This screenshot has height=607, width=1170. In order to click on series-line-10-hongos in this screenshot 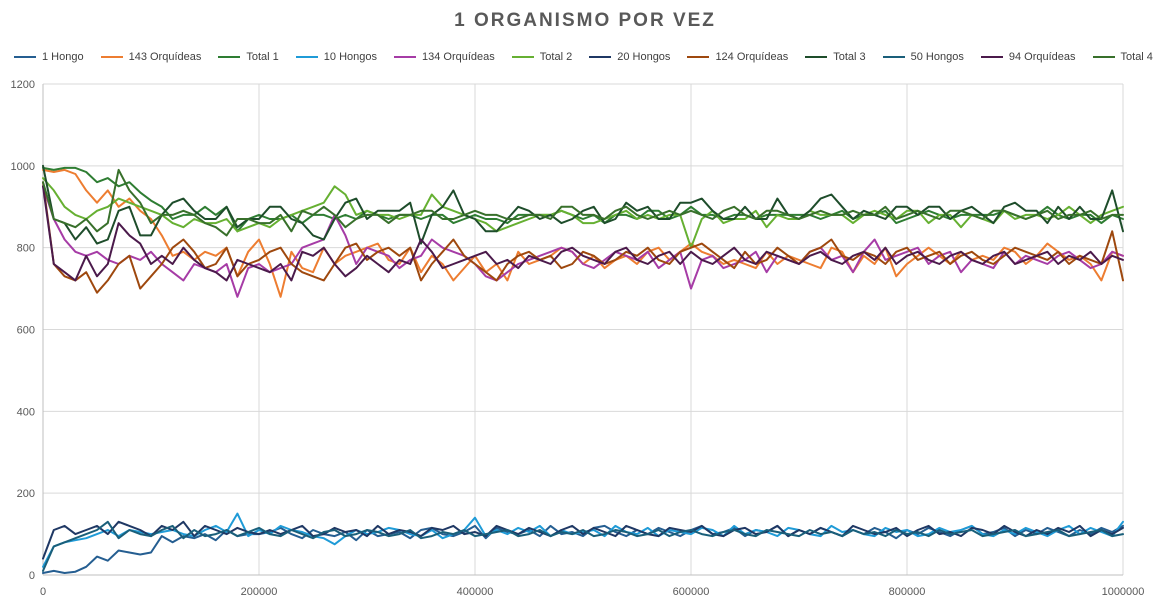, I will do `click(583, 540)`.